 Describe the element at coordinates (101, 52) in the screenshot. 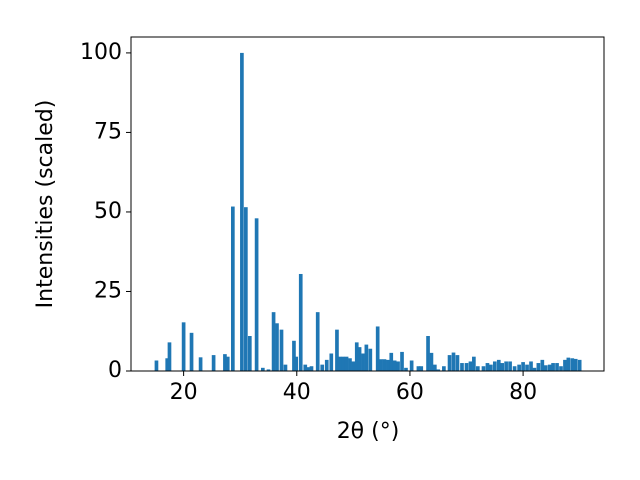

I see `y-tick-label: 100` at that location.